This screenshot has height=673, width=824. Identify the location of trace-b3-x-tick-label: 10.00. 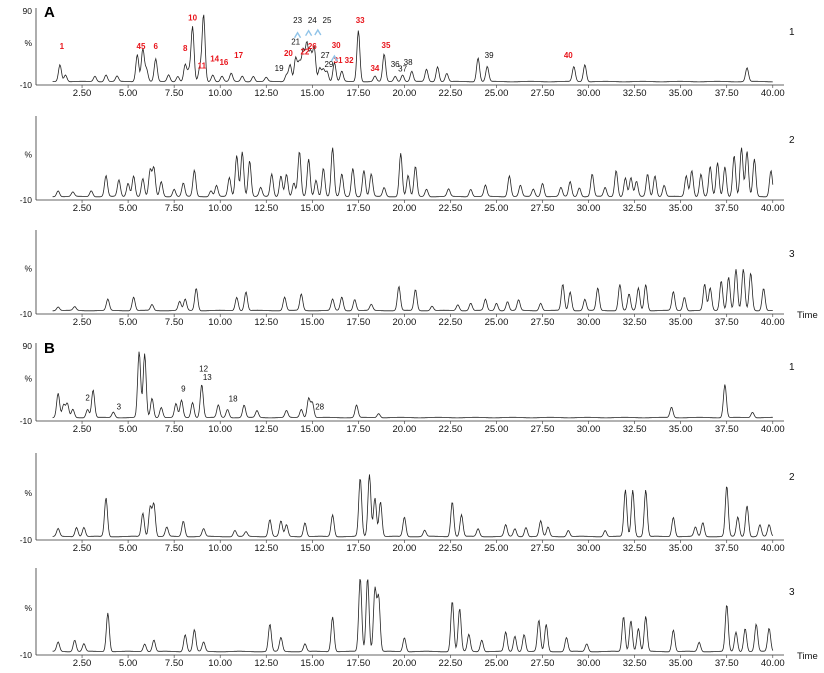
(220, 663).